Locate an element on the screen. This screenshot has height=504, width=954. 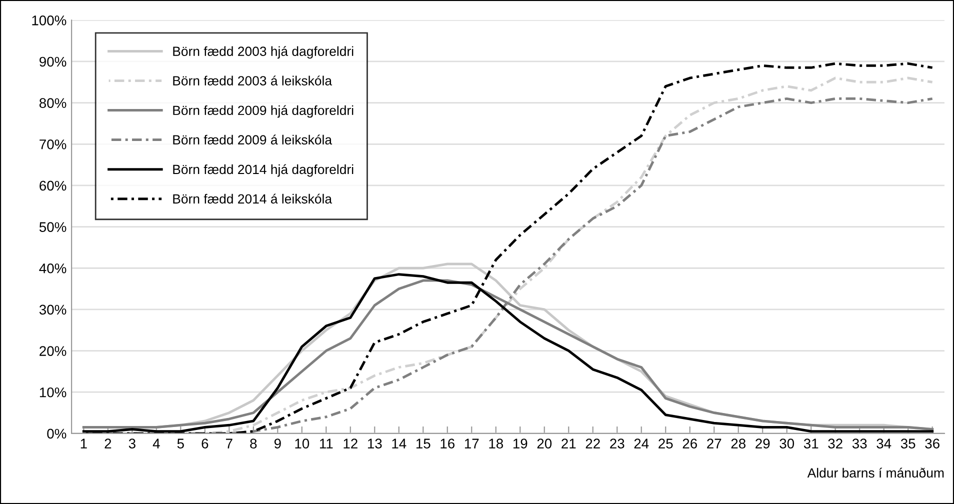
x-tick-label: 7 is located at coordinates (229, 443).